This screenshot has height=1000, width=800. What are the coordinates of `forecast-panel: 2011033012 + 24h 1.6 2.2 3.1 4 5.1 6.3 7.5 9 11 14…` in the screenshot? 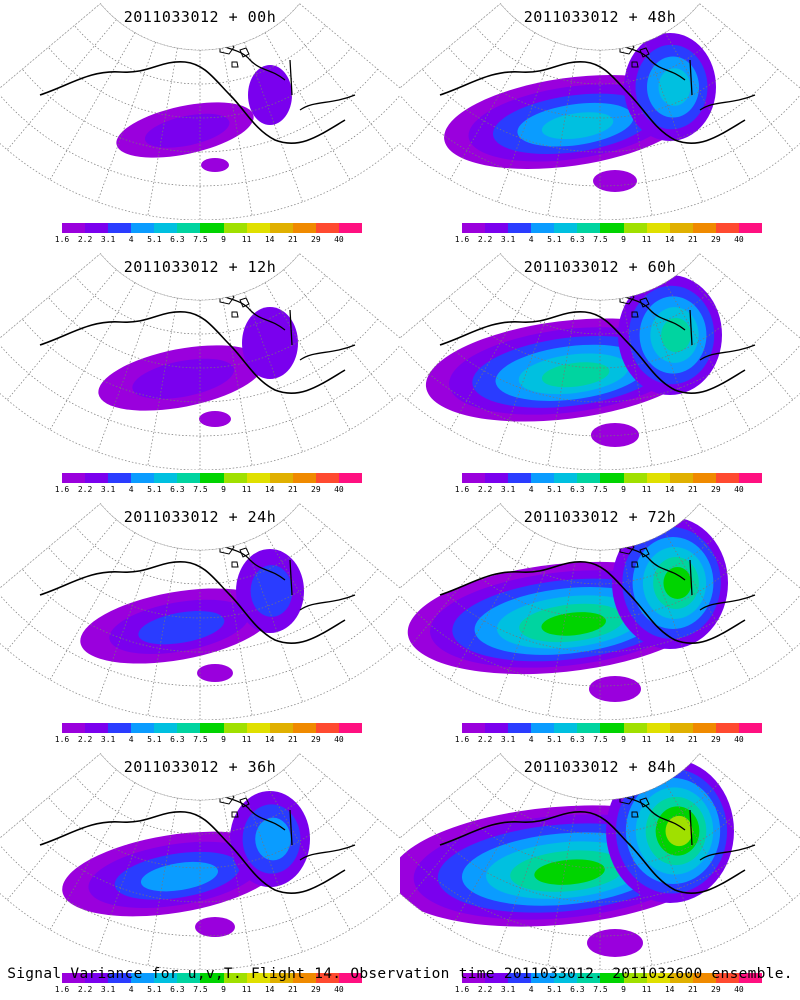 It's located at (200, 625).